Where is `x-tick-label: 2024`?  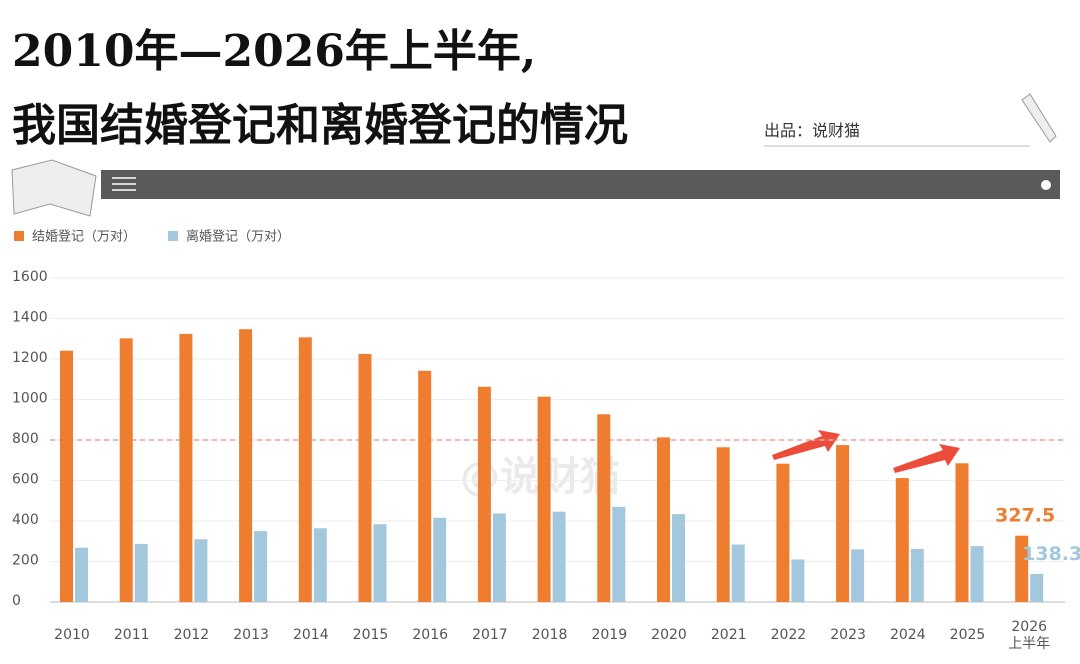 x-tick-label: 2024 is located at coordinates (908, 635).